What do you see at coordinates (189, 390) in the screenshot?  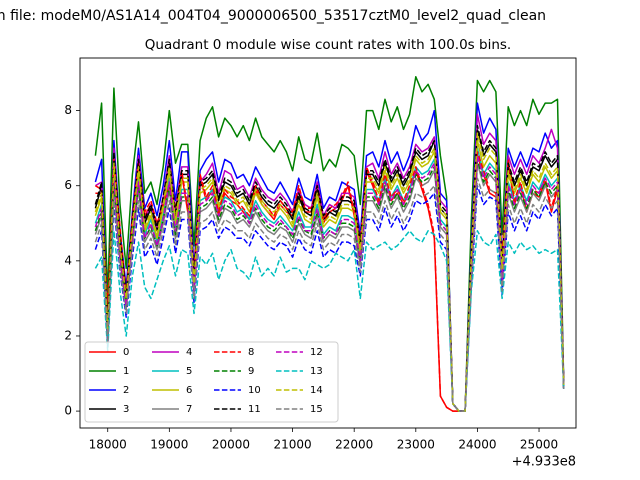 I see `legend-label-6: 6` at bounding box center [189, 390].